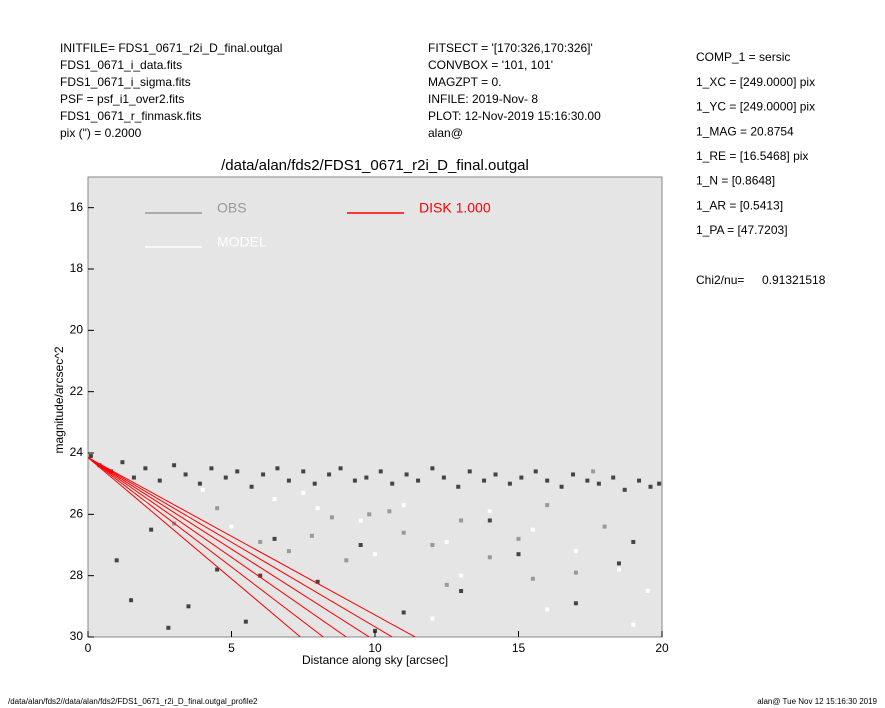 Image resolution: width=885 pixels, height=708 pixels. Describe the element at coordinates (130, 116) in the screenshot. I see `header-line: FDS1_0671_r_finmask.fits` at that location.